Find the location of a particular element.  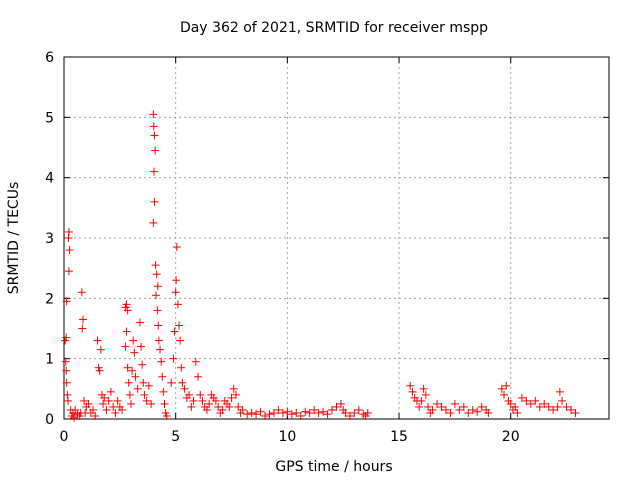

x-tick-label: 10 is located at coordinates (287, 437).